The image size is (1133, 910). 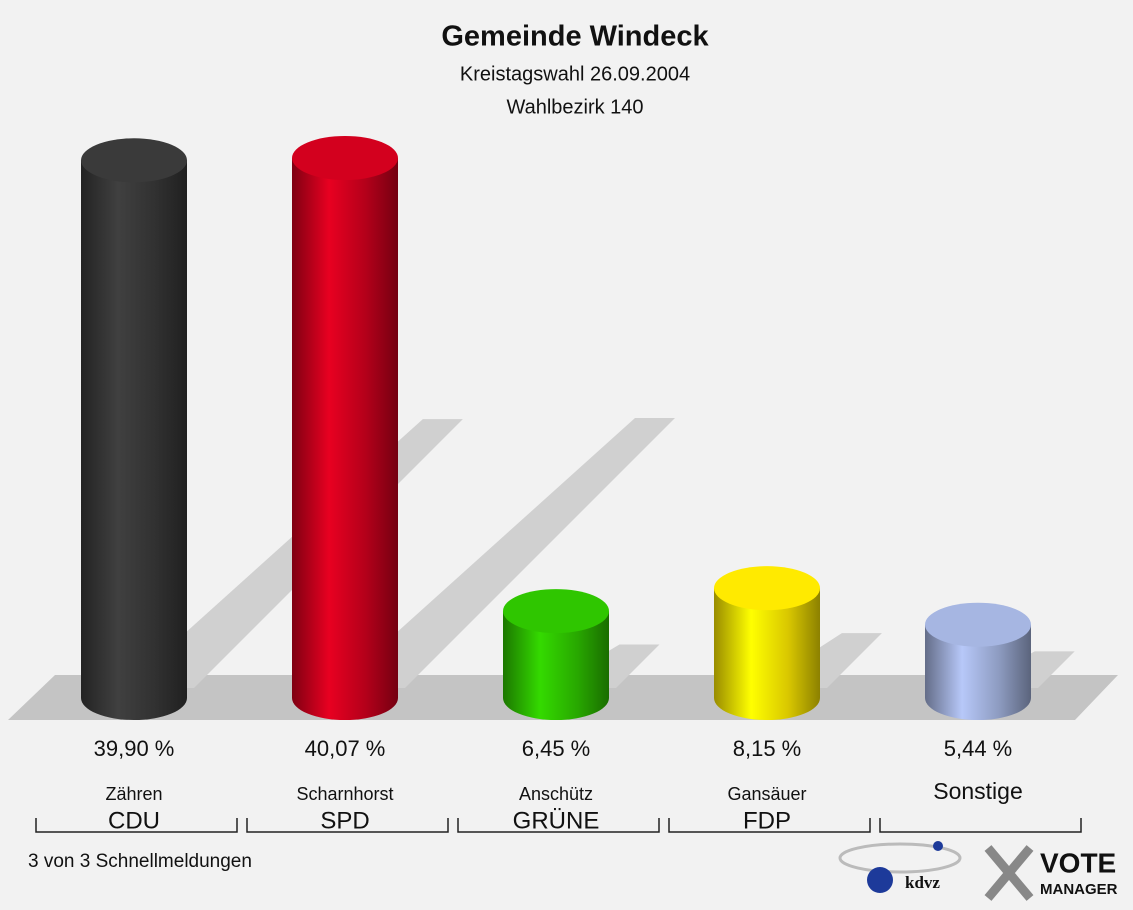 What do you see at coordinates (767, 748) in the screenshot?
I see `value-label: 8,15 %` at bounding box center [767, 748].